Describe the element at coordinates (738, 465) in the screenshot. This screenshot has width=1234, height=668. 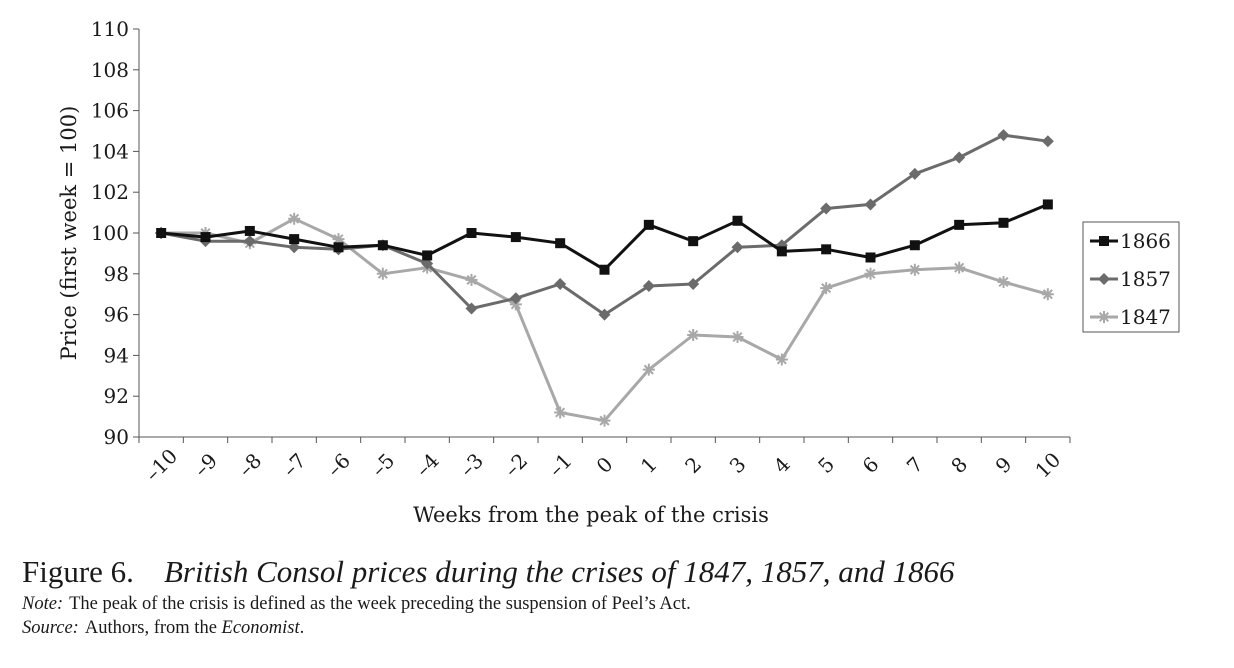
I see `x-tick-label: 3` at that location.